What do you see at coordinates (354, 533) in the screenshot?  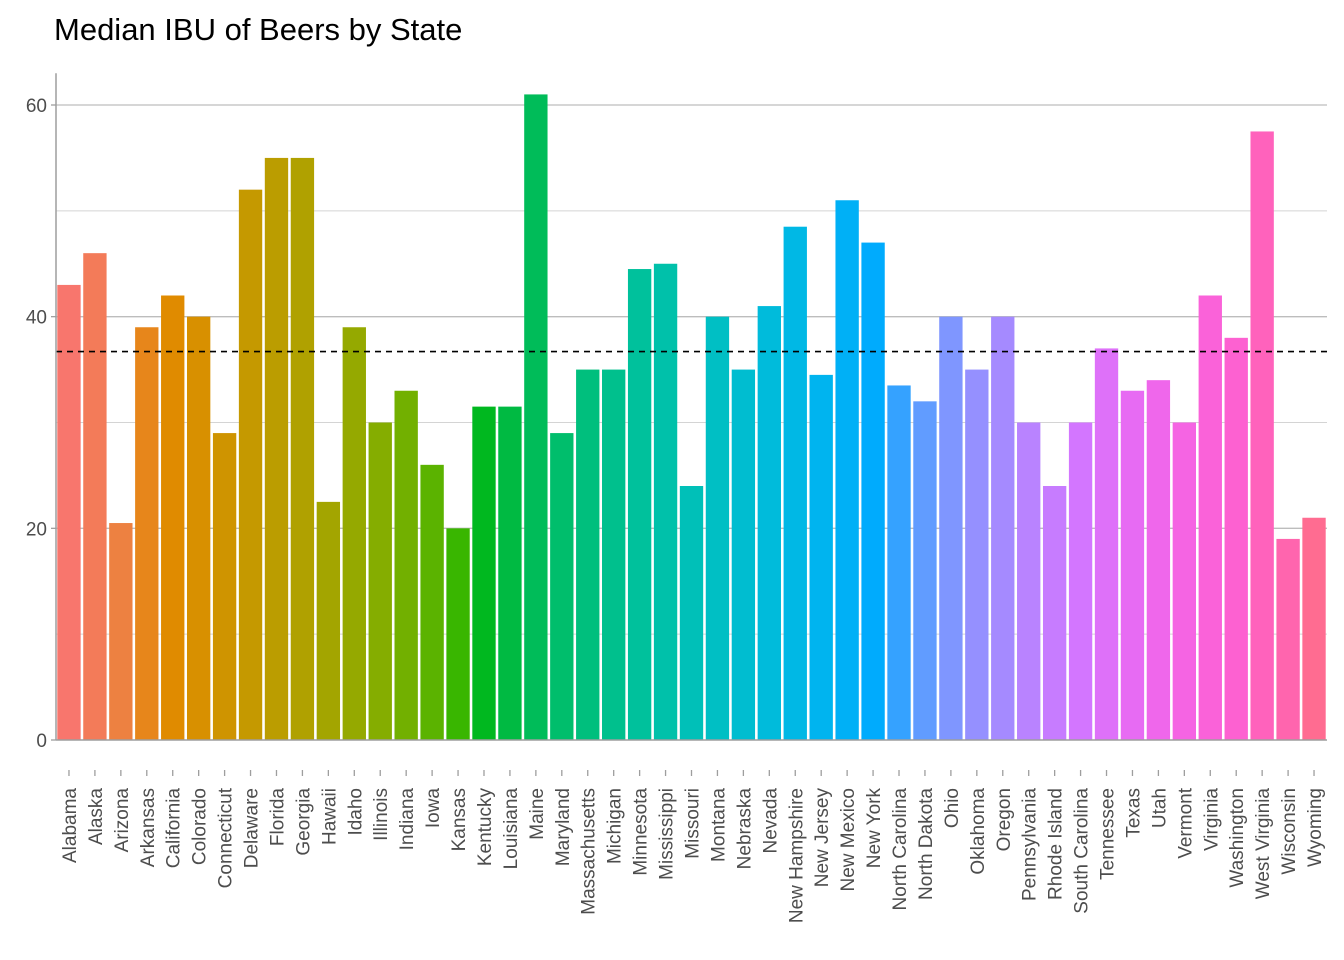 I see `bar-idaho` at bounding box center [354, 533].